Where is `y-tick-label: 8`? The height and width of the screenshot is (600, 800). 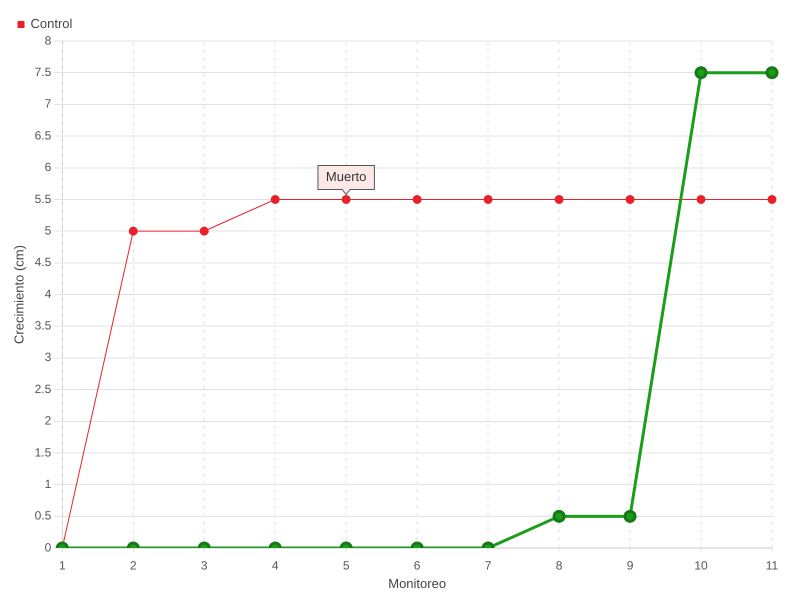 y-tick-label: 8 is located at coordinates (48, 40).